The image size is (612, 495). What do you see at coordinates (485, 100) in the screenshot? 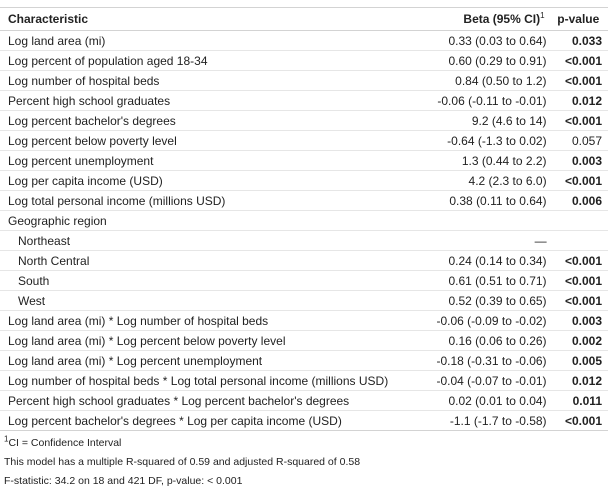
I see `row-beta: -0.06 (-0.11 to -0.01)` at bounding box center [485, 100].